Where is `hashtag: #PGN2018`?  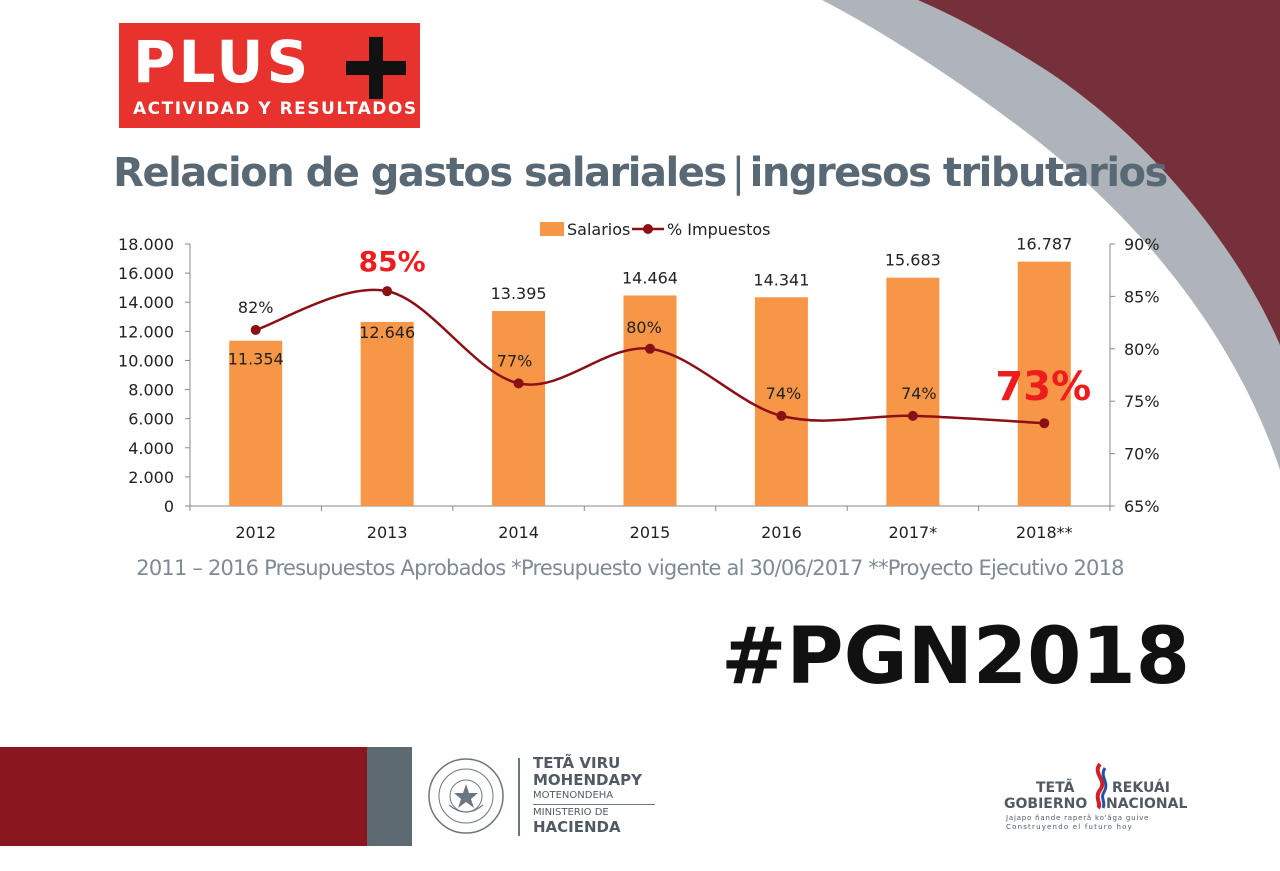
hashtag: #PGN2018 is located at coordinates (955, 657).